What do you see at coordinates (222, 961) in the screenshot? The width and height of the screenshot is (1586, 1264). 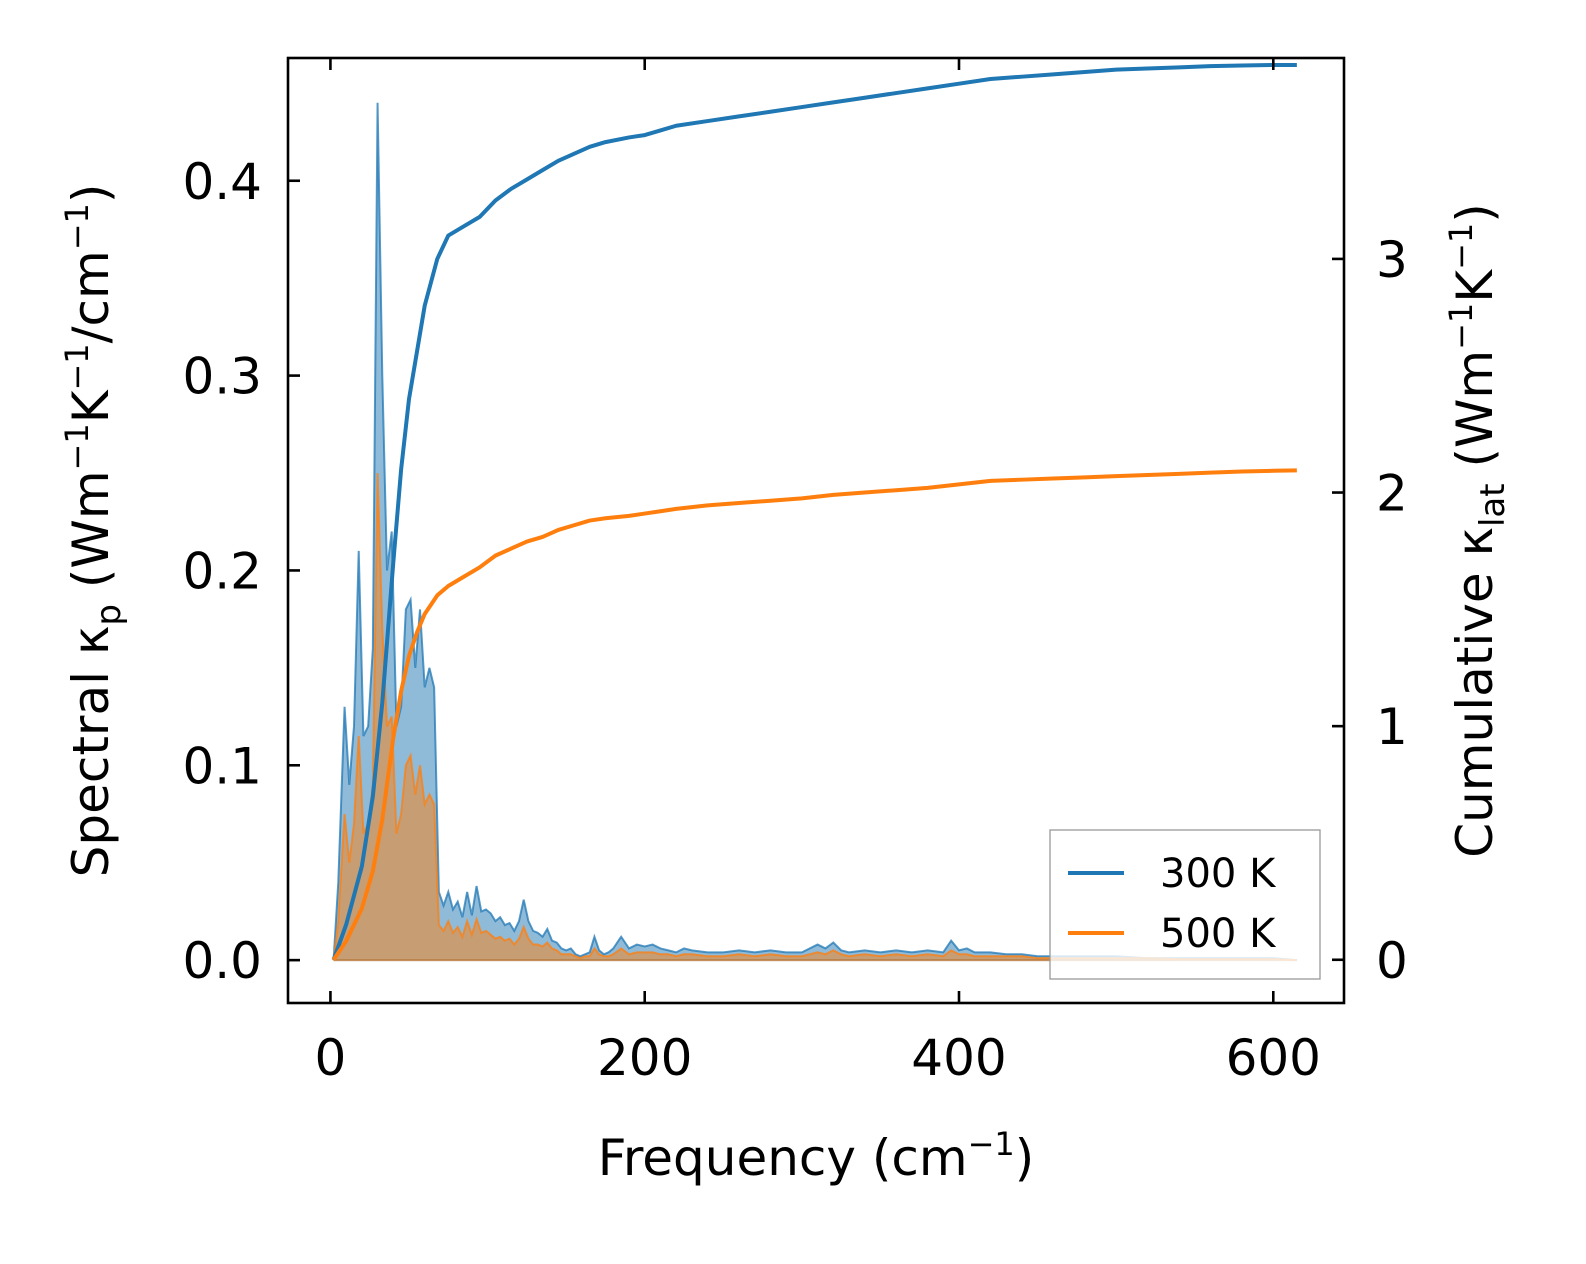 I see `y-left-tick-label: 0.0` at bounding box center [222, 961].